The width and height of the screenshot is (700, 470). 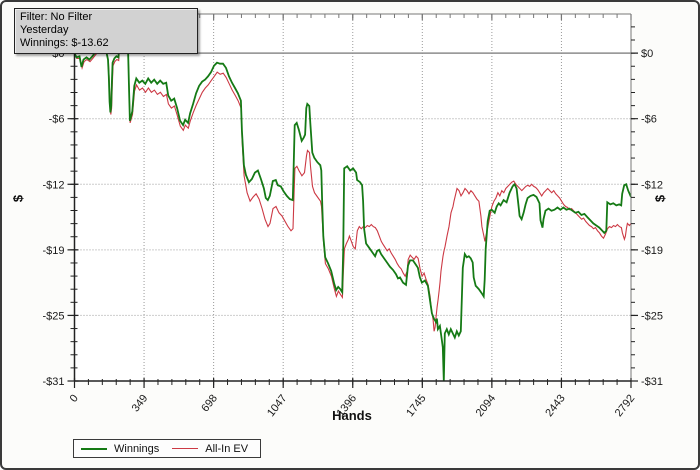 What do you see at coordinates (209, 403) in the screenshot?
I see `svg-text: 698` at bounding box center [209, 403].